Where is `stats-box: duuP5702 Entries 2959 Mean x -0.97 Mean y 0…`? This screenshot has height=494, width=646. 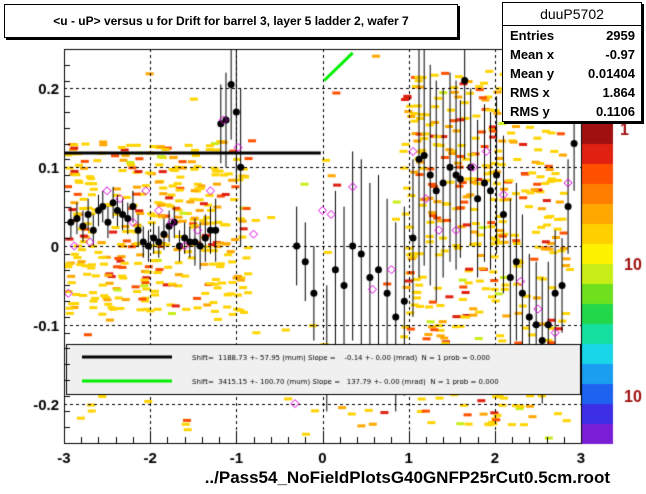 stats-box: duuP5702 Entries 2959 Mean x -0.97 Mean y 0… is located at coordinates (572, 62).